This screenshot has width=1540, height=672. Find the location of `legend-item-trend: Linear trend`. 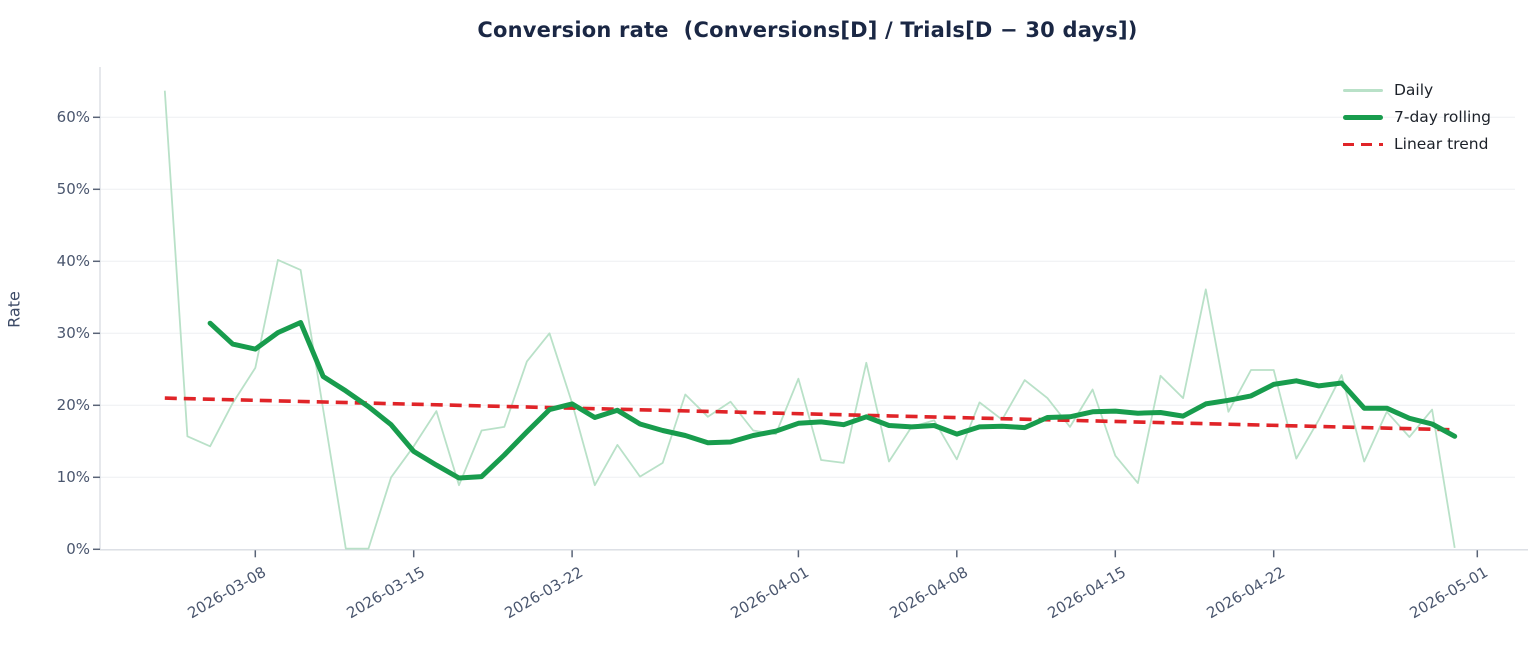

legend-item-trend: Linear trend is located at coordinates (1417, 144).